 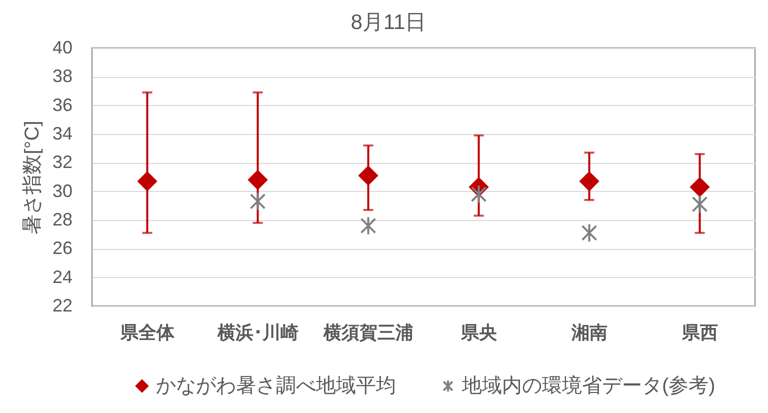 I want to click on y-axis-title: 暑さ指数[°C], so click(x=32, y=177).